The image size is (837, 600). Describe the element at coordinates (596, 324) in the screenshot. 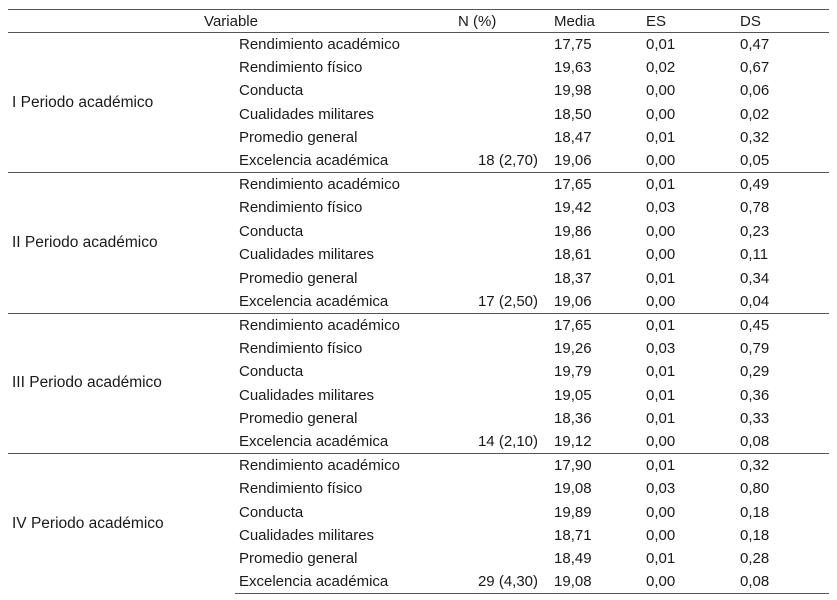

I see `media-cell: 17,65` at that location.